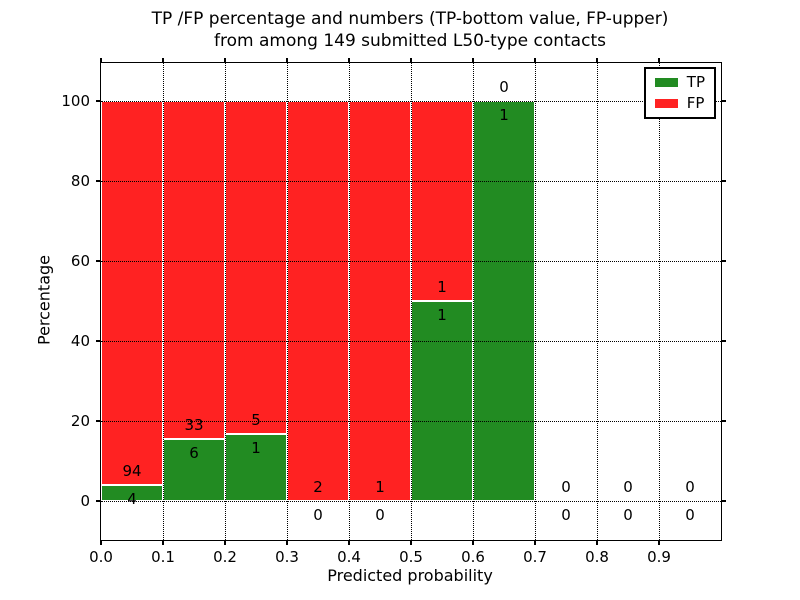 Image resolution: width=800 pixels, height=600 pixels. What do you see at coordinates (44, 300) in the screenshot?
I see `y-axis-label: Percentage` at bounding box center [44, 300].